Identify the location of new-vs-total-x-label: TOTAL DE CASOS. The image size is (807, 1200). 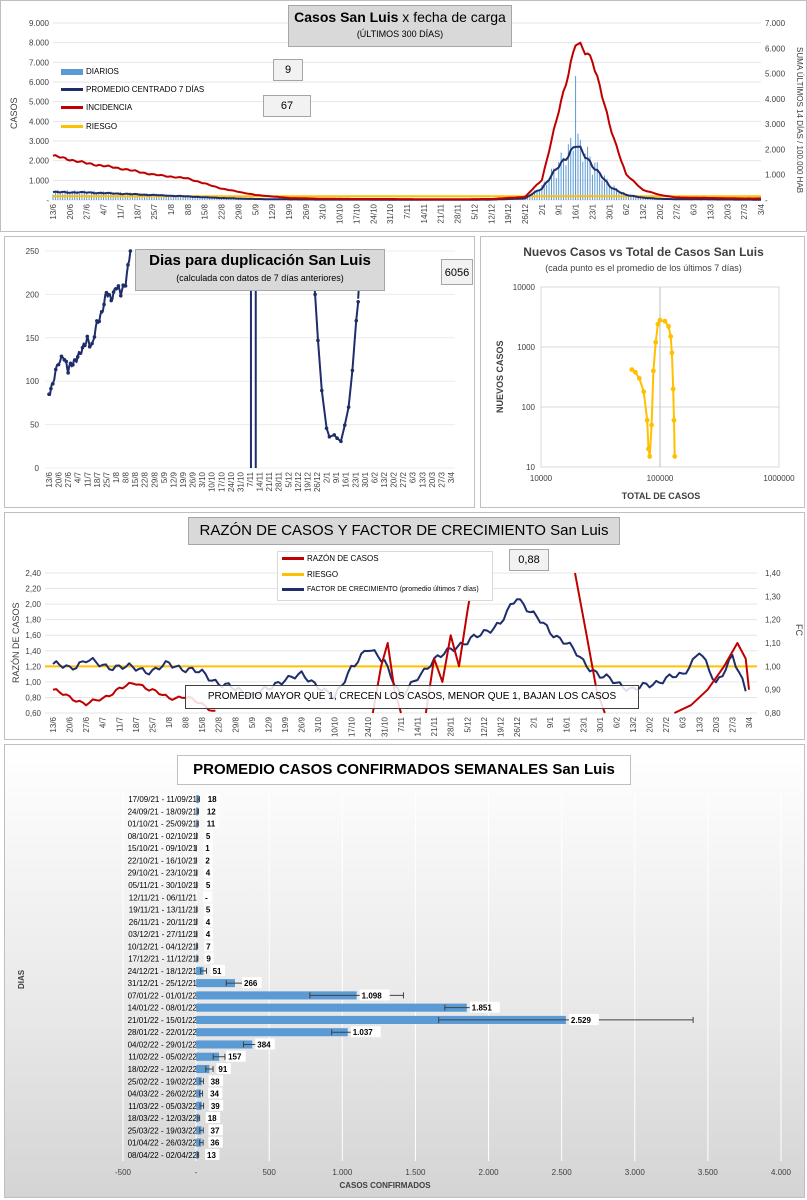
(661, 496).